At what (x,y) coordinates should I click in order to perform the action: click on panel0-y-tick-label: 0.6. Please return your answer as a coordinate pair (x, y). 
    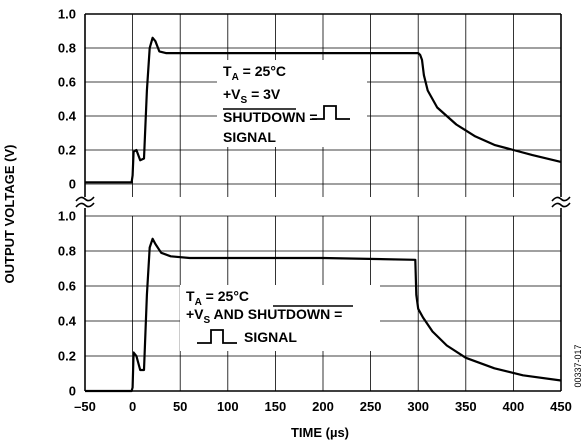
    Looking at the image, I should click on (67, 82).